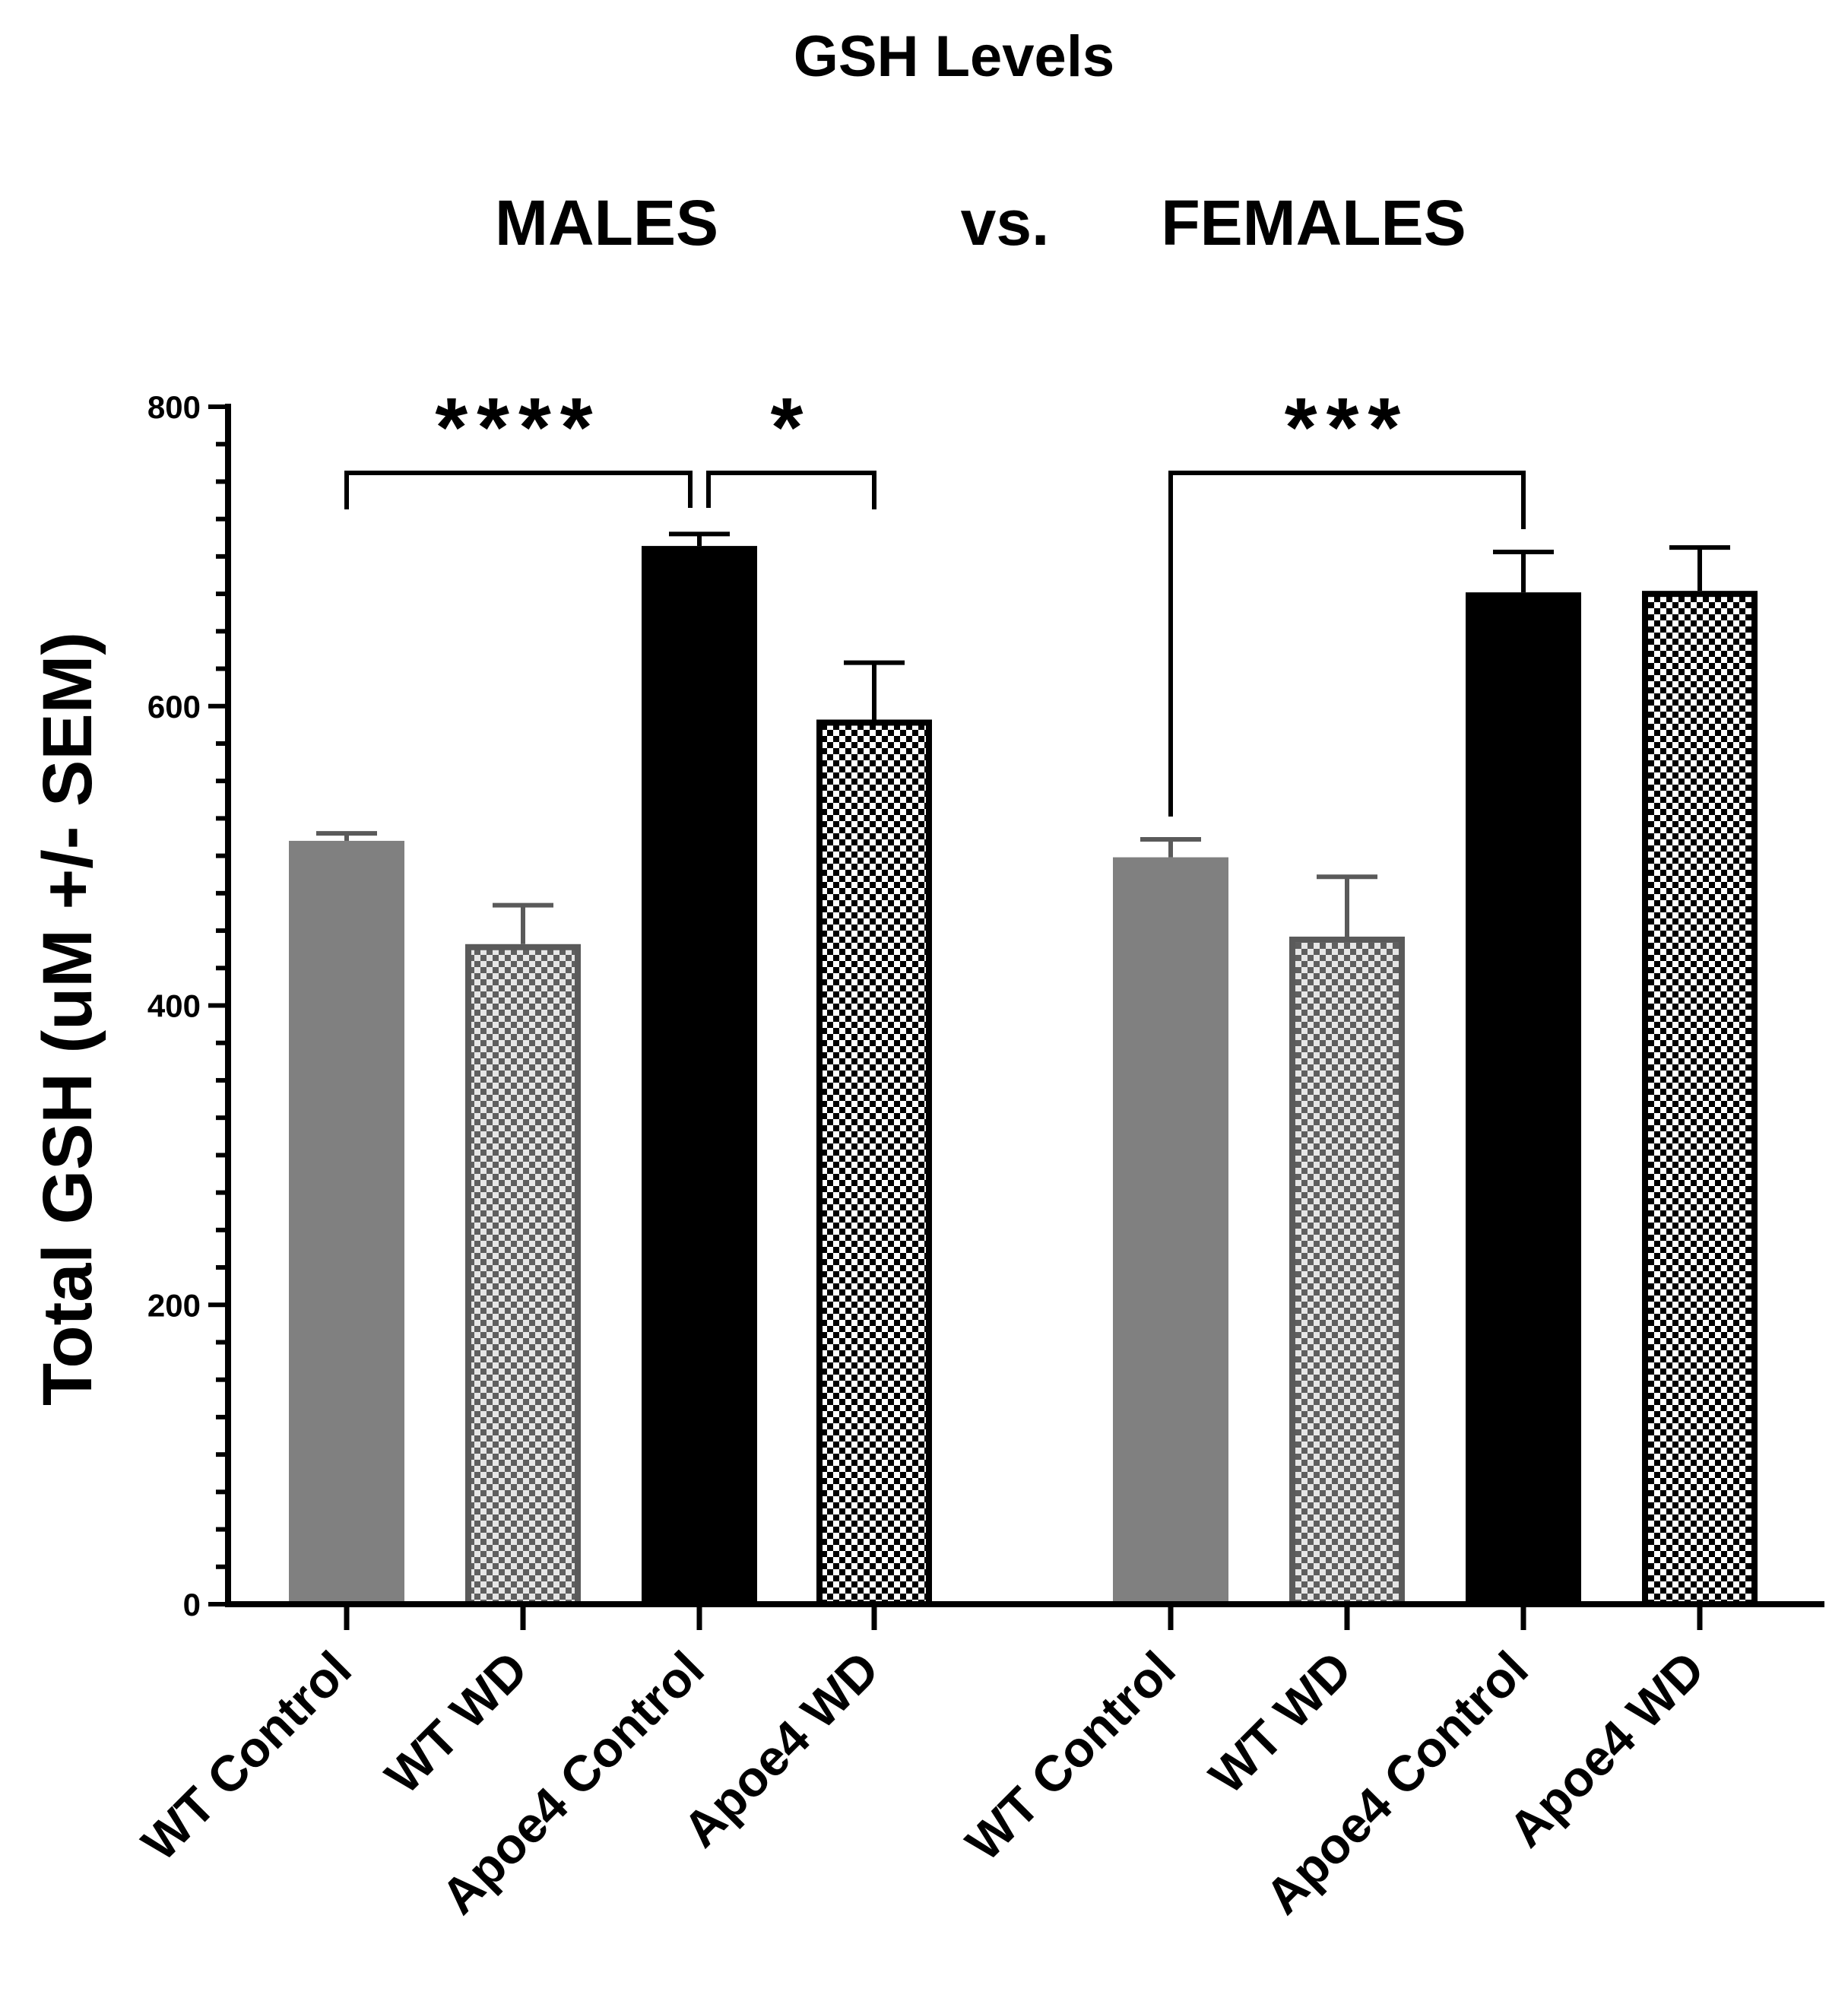  What do you see at coordinates (192, 1605) in the screenshot?
I see `y-tick-label: 0` at bounding box center [192, 1605].